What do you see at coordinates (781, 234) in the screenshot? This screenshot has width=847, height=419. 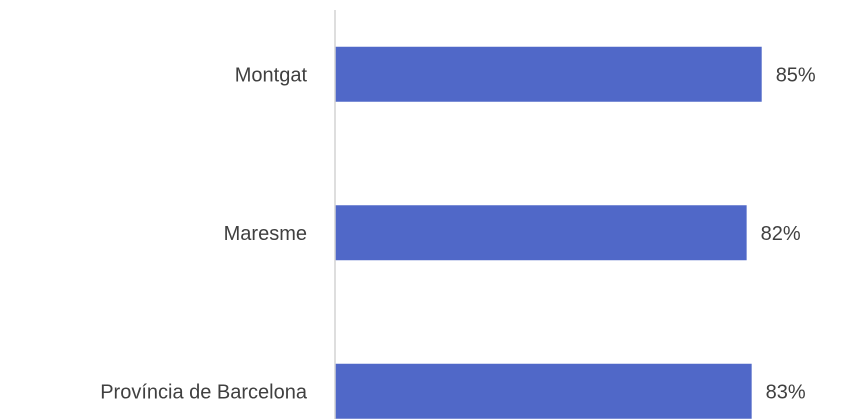 I see `data-label: 82%` at bounding box center [781, 234].